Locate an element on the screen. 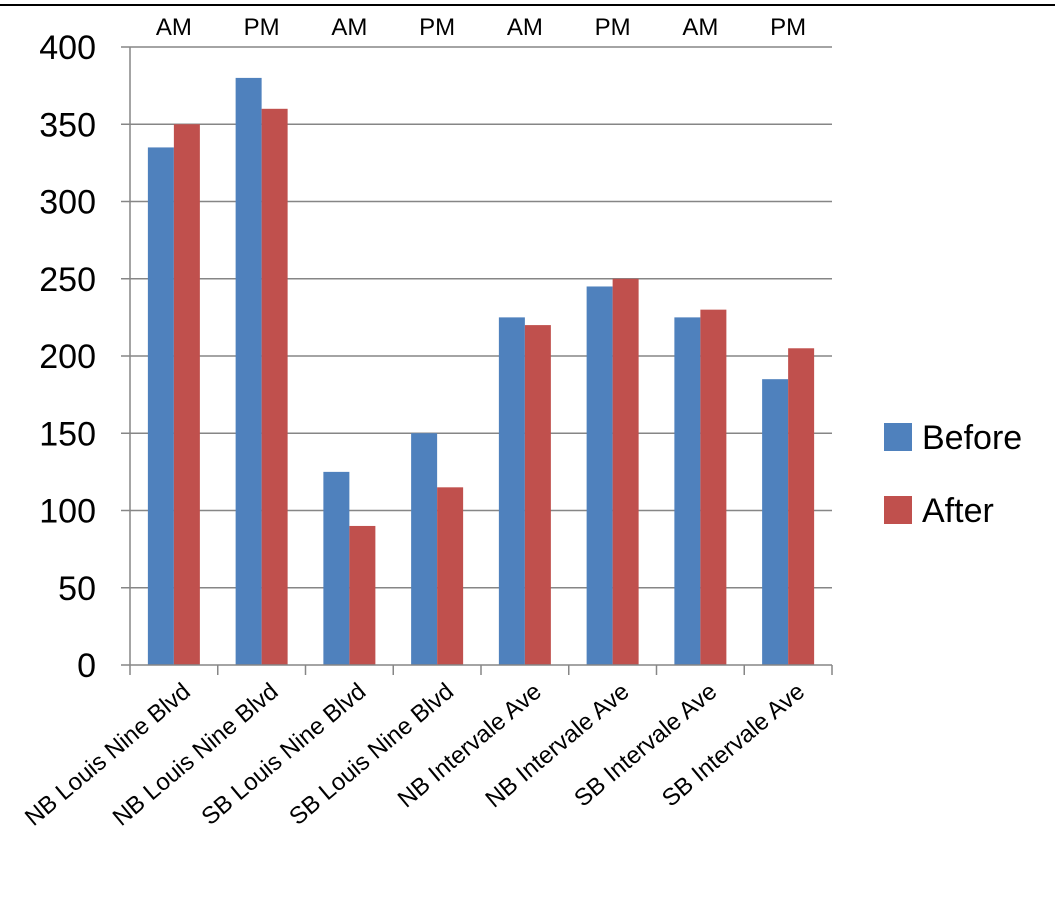 The image size is (1055, 920). legend-label-before: Before is located at coordinates (972, 438).